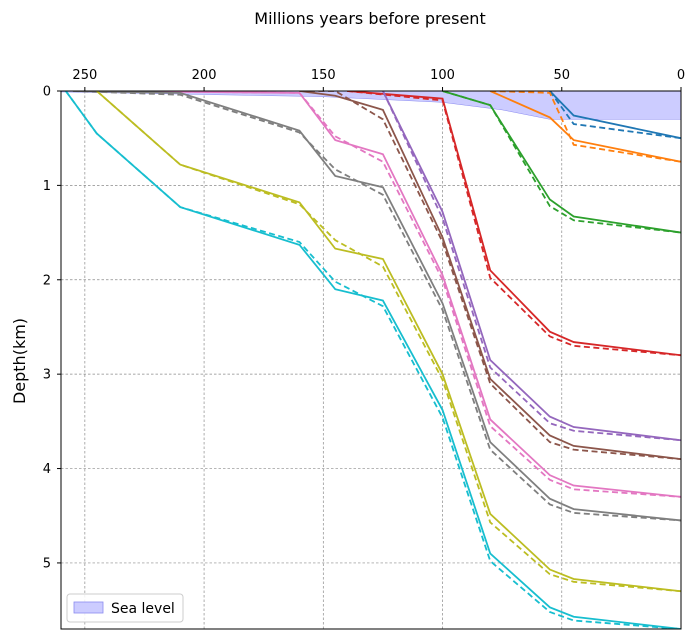 The height and width of the screenshot is (639, 694). Describe the element at coordinates (47, 92) in the screenshot. I see `y-tick-label-0: 0` at that location.